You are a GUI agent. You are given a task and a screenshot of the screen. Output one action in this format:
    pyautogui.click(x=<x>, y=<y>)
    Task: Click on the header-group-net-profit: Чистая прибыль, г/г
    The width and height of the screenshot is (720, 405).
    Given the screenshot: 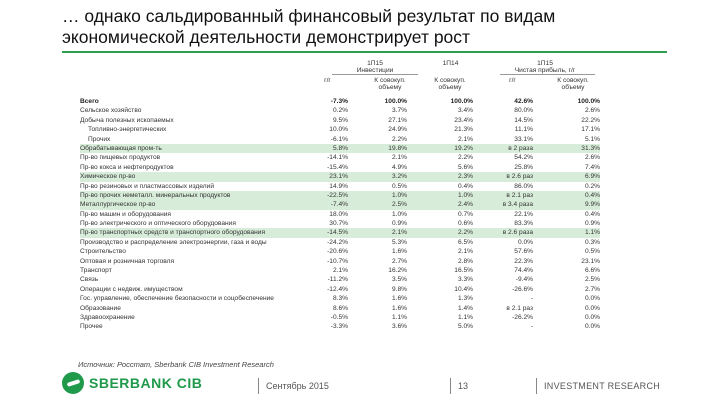 What is the action you would take?
    pyautogui.click(x=545, y=70)
    